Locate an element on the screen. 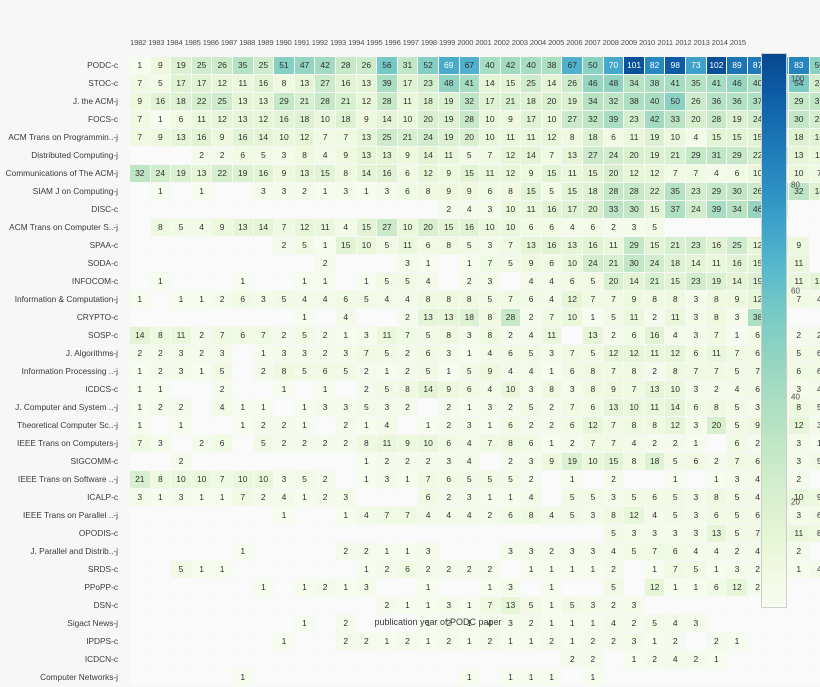  heatmap-cell: 21 is located at coordinates (675, 155).